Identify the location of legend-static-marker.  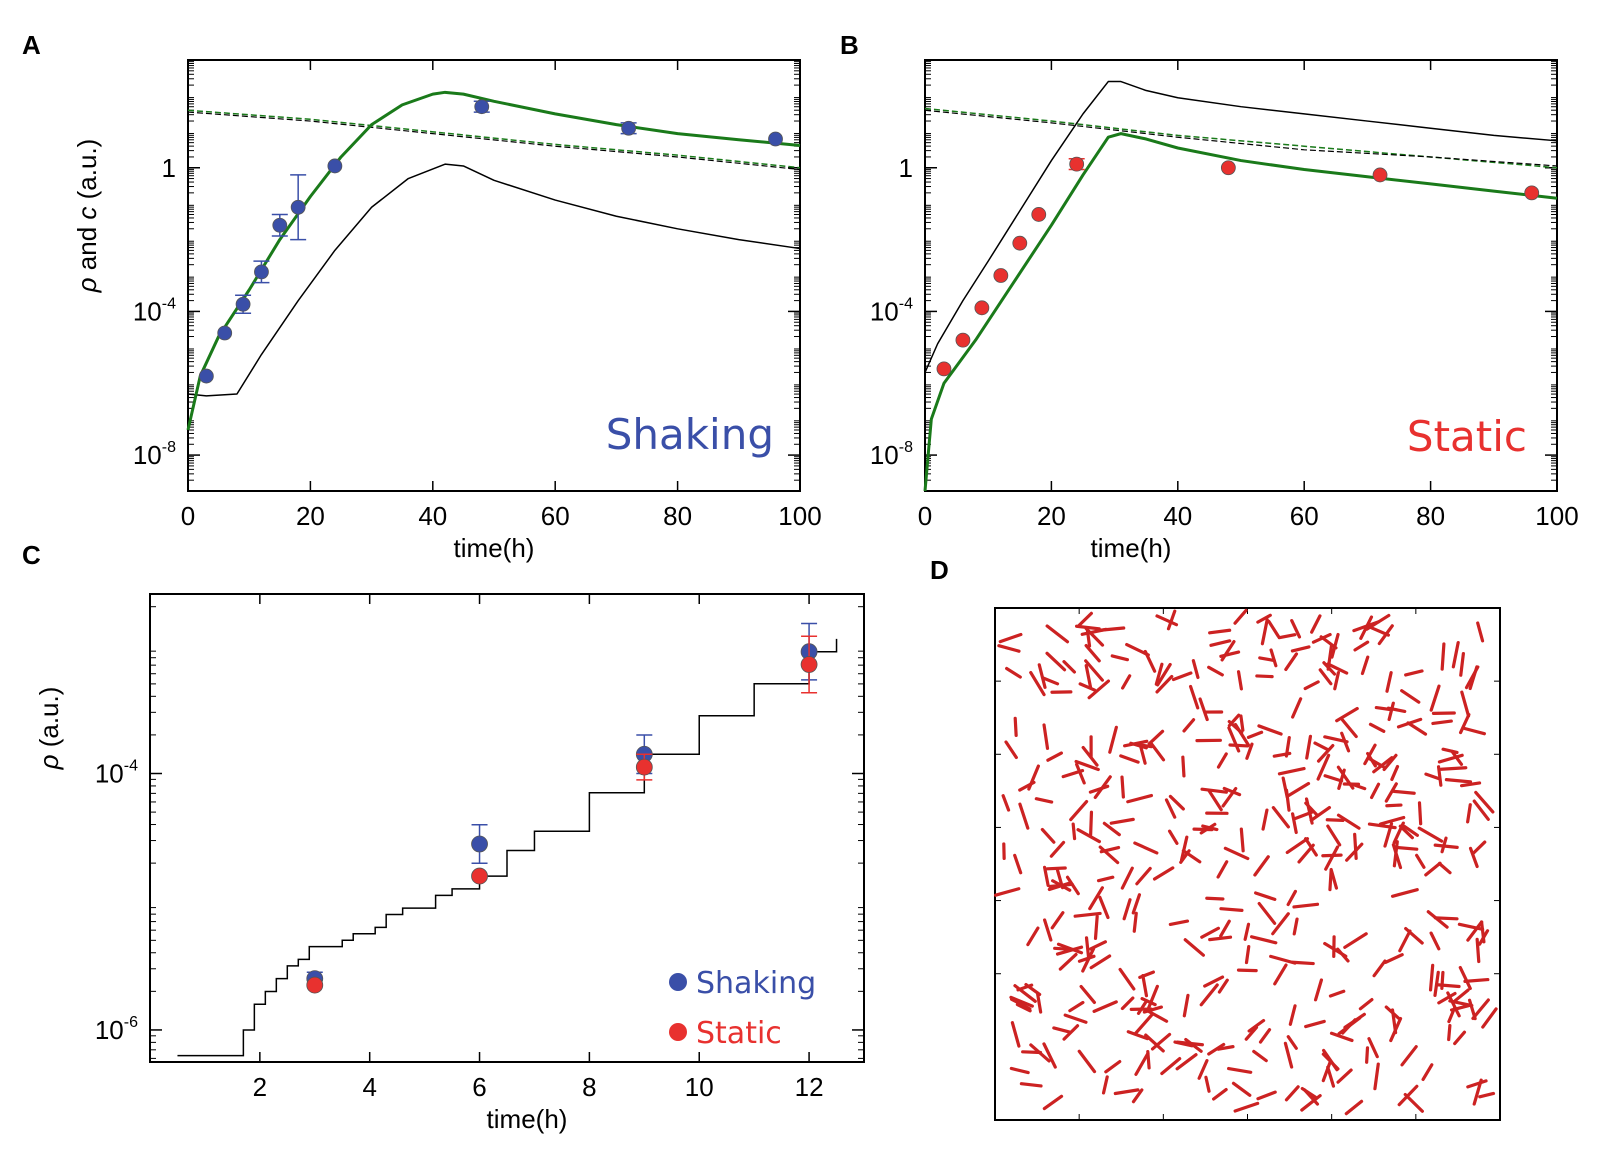
(678, 1032).